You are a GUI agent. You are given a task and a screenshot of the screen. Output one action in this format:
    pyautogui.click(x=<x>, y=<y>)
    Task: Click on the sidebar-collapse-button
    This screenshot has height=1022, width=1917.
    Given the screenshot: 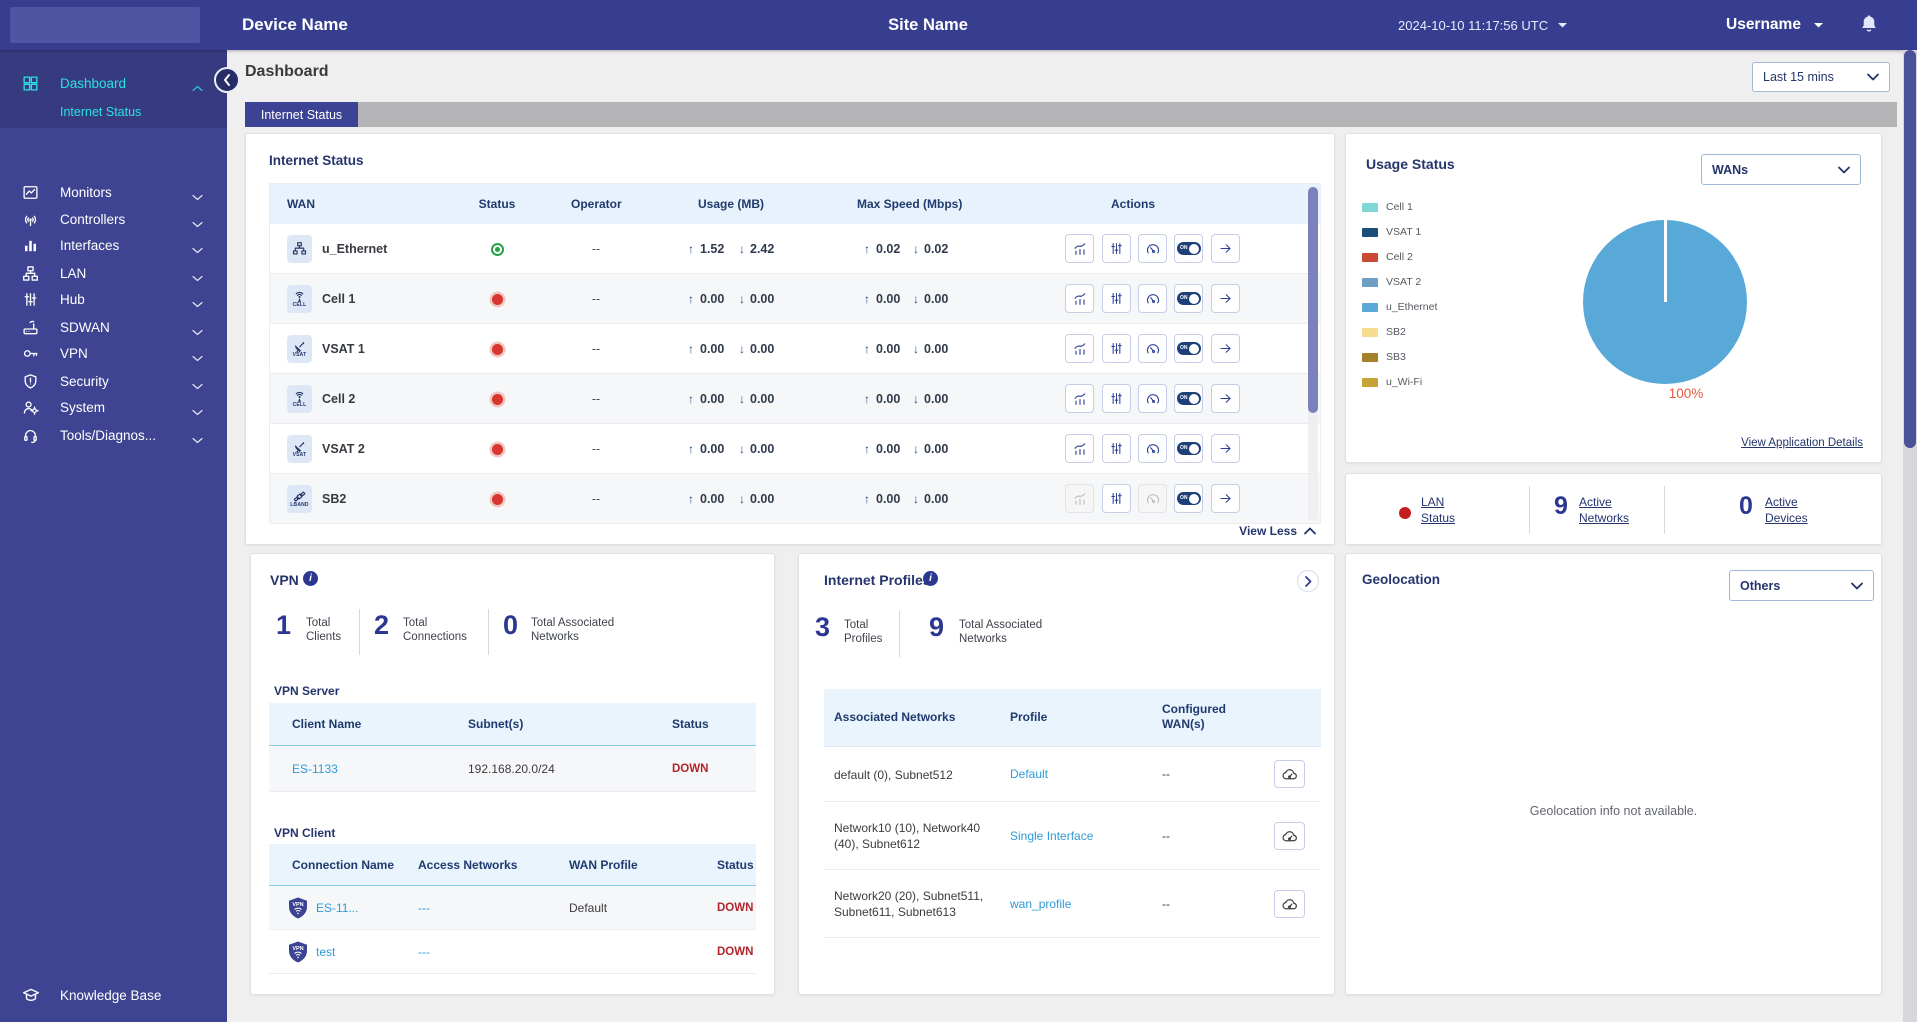 What is the action you would take?
    pyautogui.click(x=227, y=80)
    